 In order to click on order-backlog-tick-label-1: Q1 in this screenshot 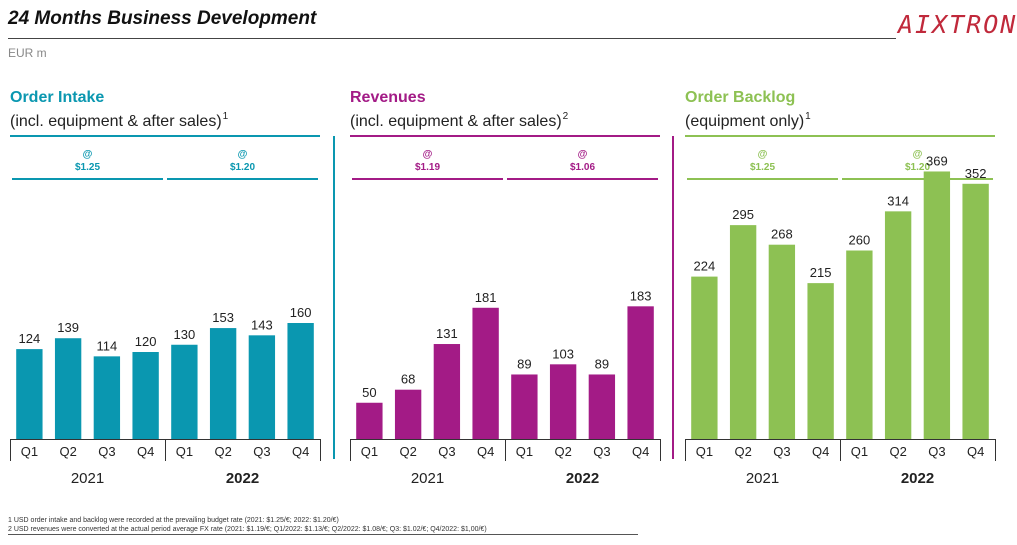, I will do `click(704, 451)`.